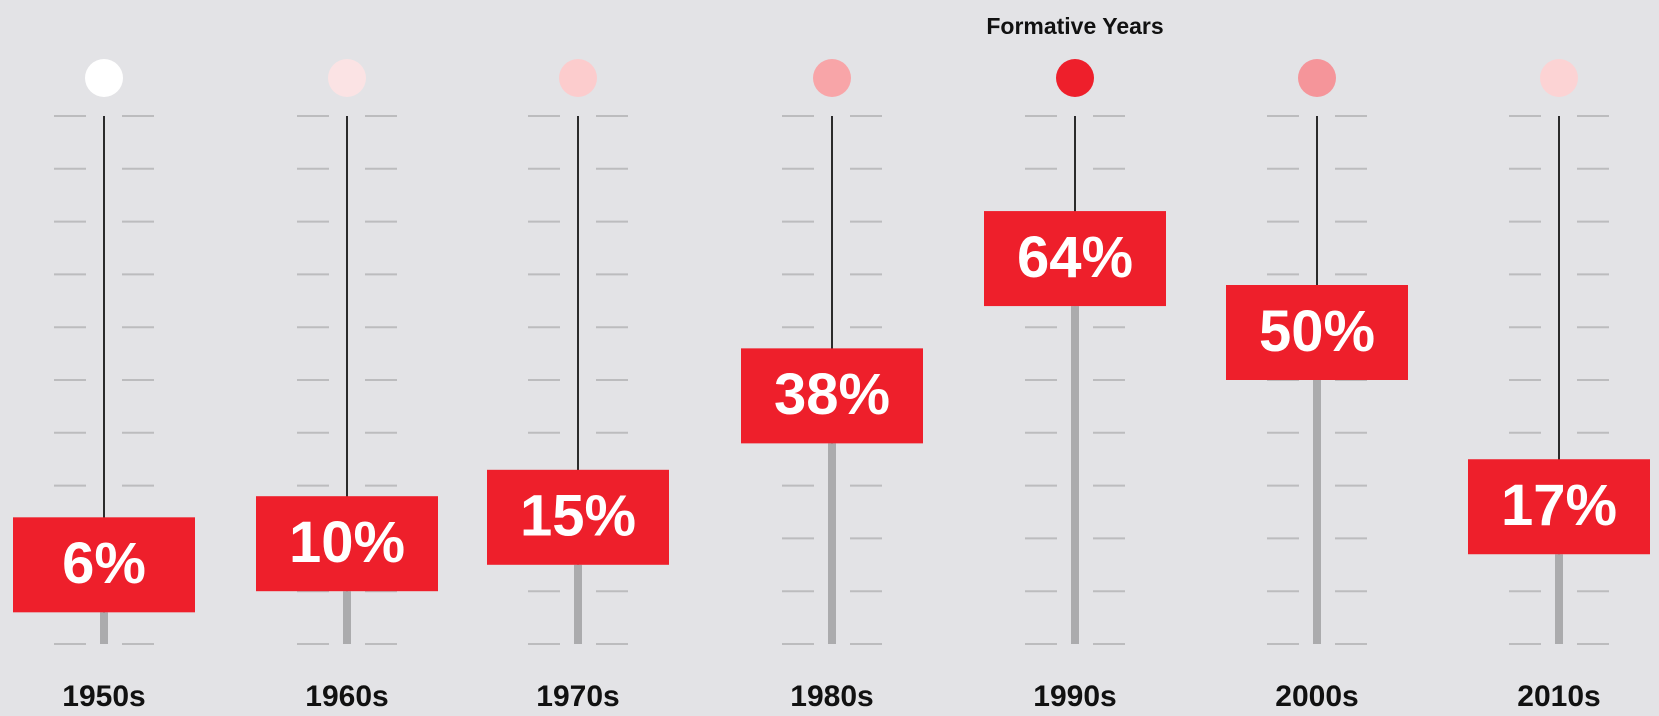 This screenshot has width=1659, height=716. What do you see at coordinates (346, 696) in the screenshot?
I see `category-label: 1960s` at bounding box center [346, 696].